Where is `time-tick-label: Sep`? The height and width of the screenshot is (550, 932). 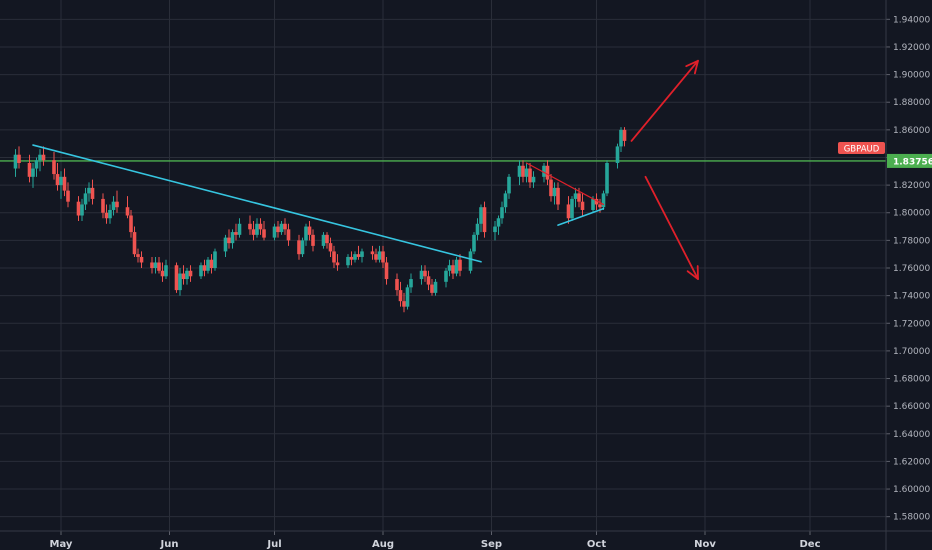 time-tick-label: Sep is located at coordinates (491, 544).